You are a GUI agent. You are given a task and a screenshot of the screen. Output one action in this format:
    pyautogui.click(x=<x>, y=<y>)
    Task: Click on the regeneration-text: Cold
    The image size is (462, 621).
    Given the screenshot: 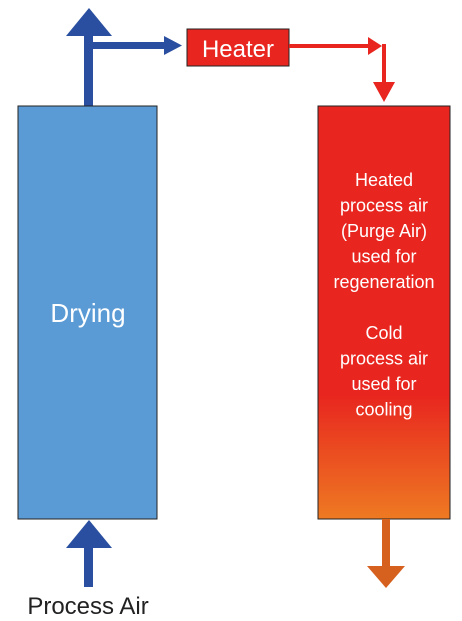 What is the action you would take?
    pyautogui.click(x=383, y=333)
    